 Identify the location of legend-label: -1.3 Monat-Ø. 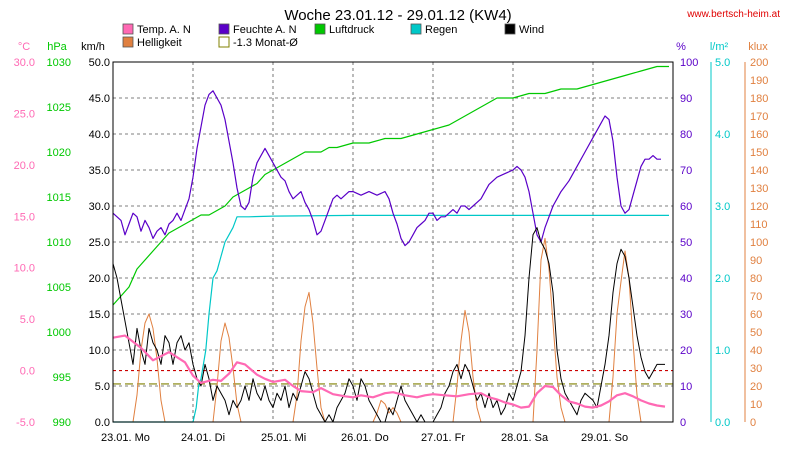
(265, 43).